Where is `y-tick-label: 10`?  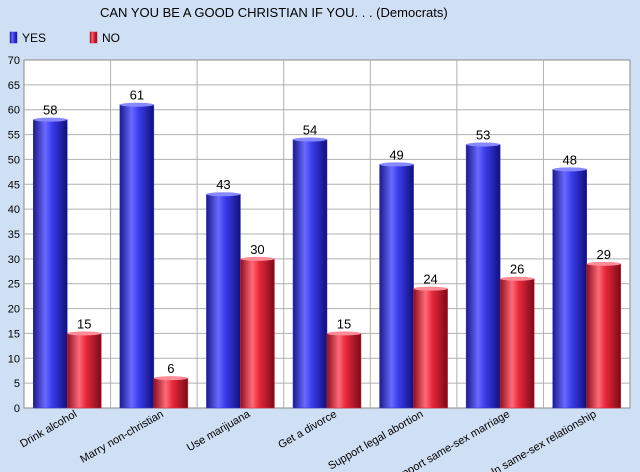
y-tick-label: 10 is located at coordinates (14, 359).